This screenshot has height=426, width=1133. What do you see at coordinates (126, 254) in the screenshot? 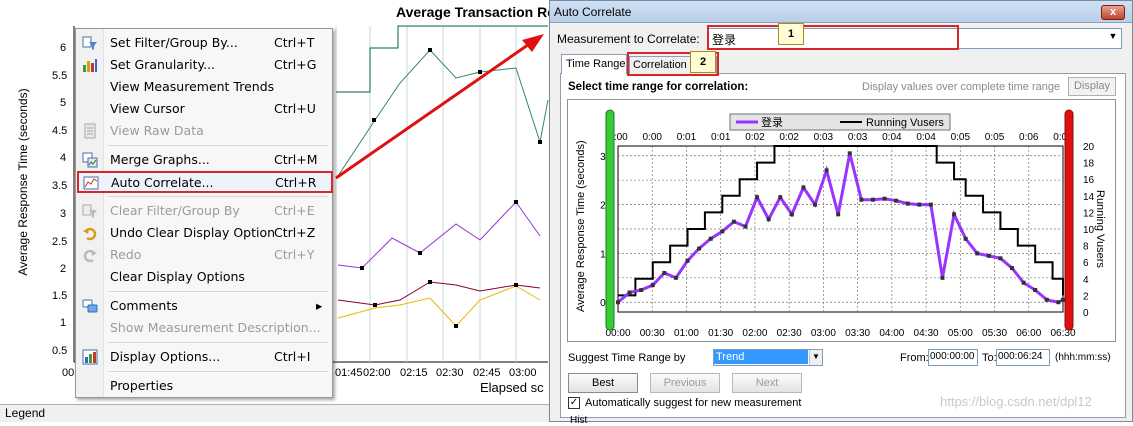
I see `menu-item-label: Redo` at bounding box center [126, 254].